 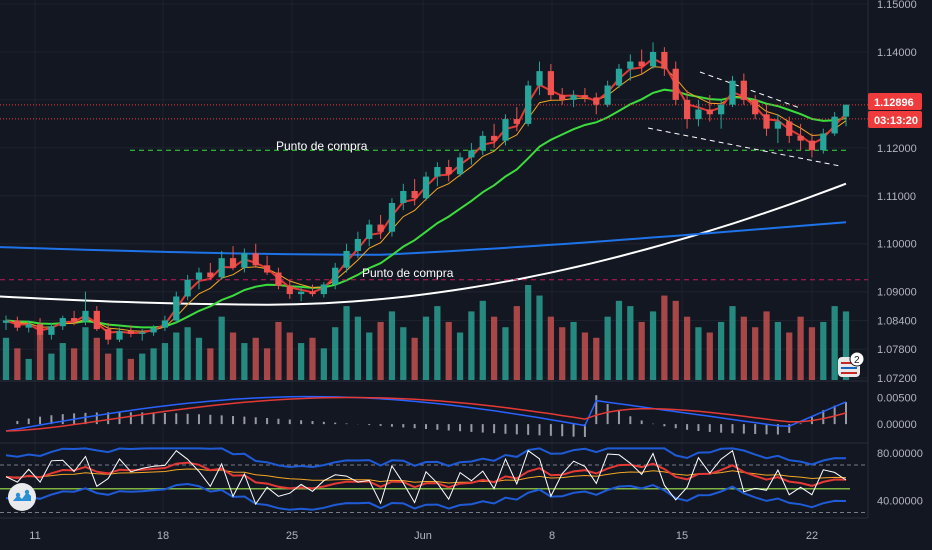 I want to click on price-tick-label: 1.08400, so click(x=897, y=321).